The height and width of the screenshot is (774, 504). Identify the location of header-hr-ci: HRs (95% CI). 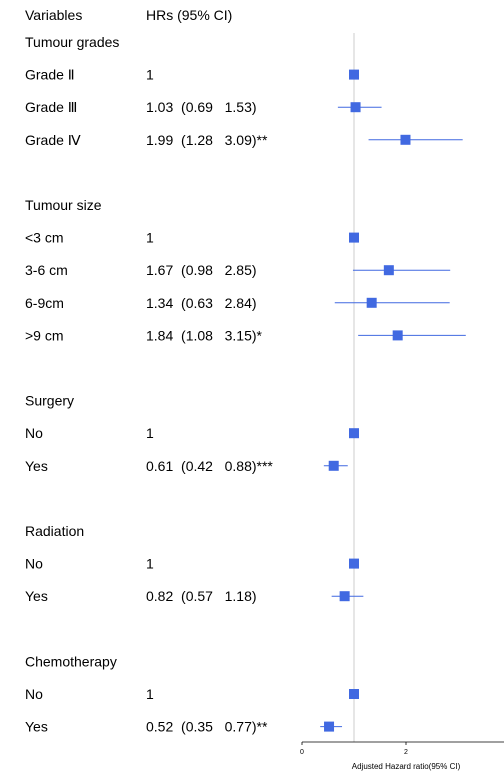
(189, 15).